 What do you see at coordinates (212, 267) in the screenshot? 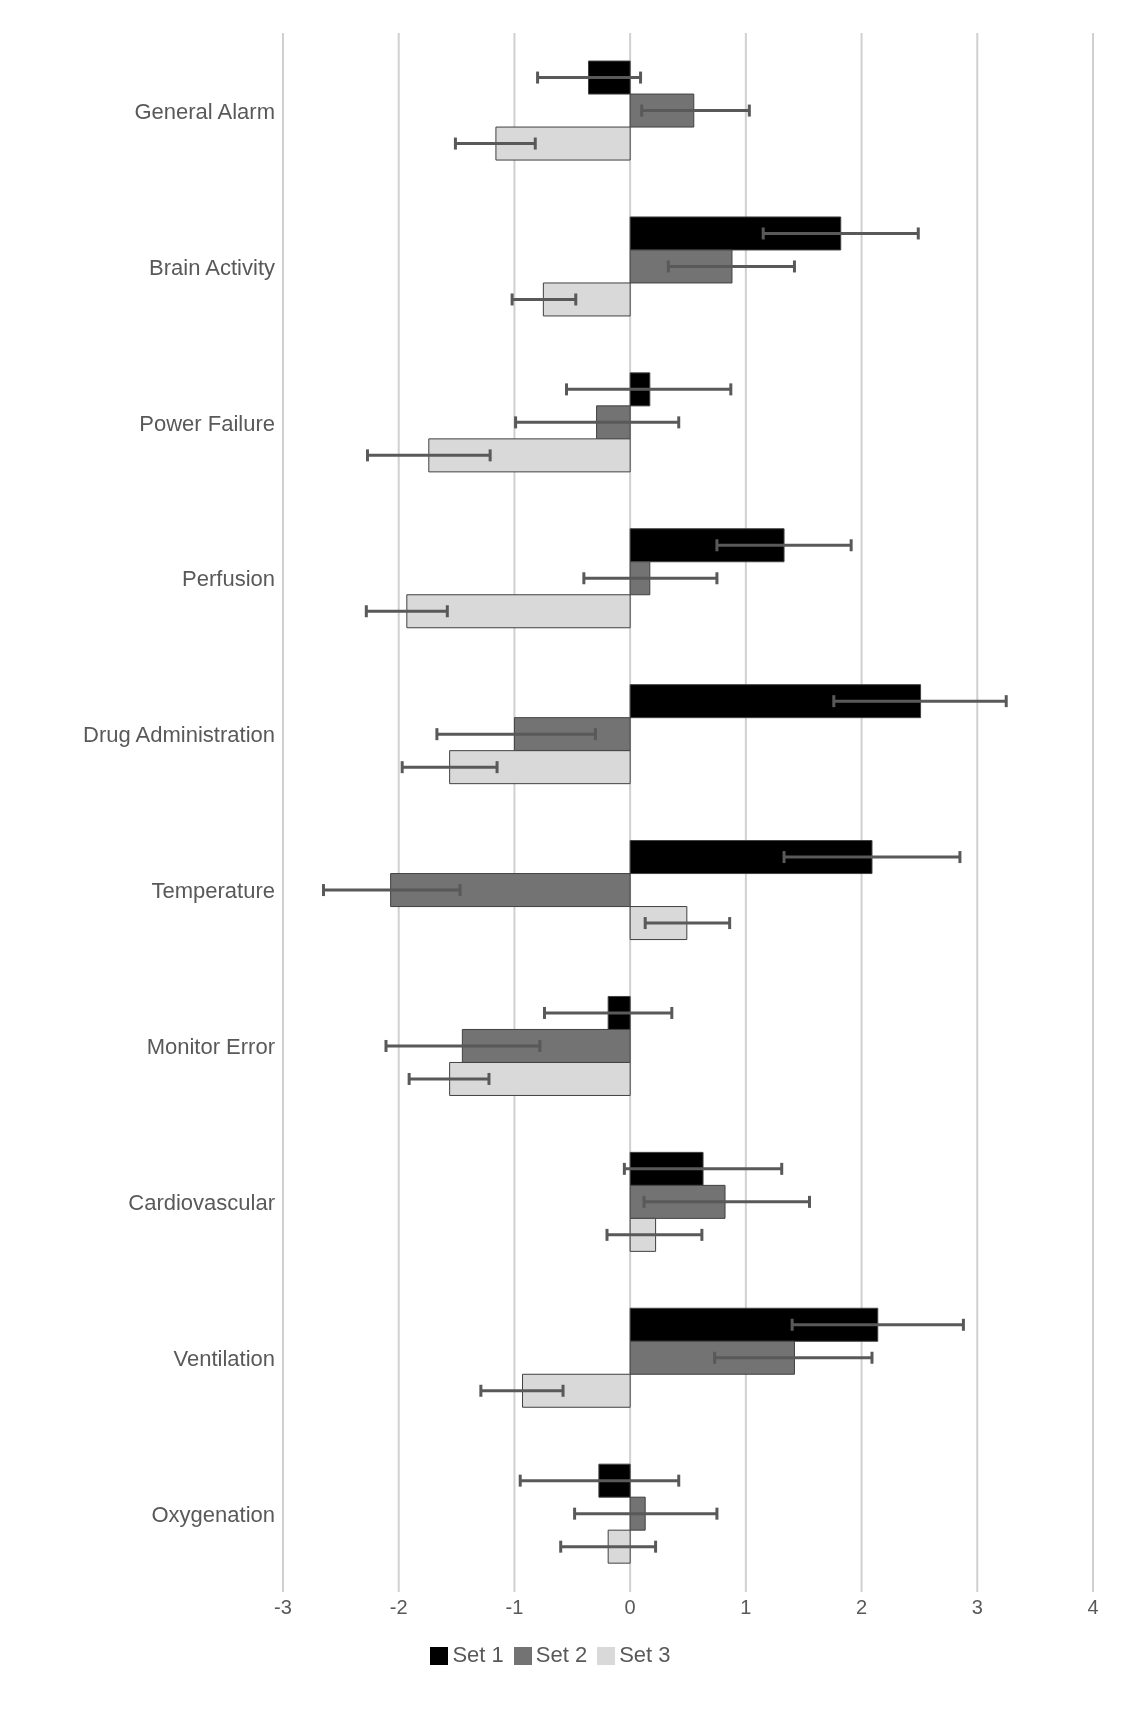
I see `y-tick-label: Brain Activity` at bounding box center [212, 267].